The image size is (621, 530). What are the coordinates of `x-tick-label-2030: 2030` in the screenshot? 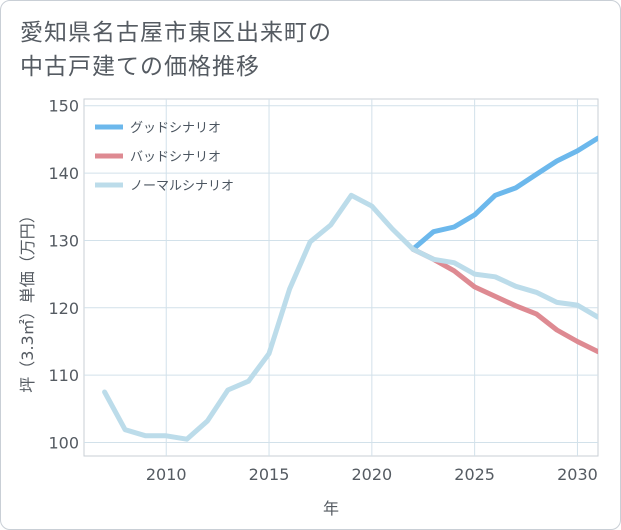 It's located at (577, 474).